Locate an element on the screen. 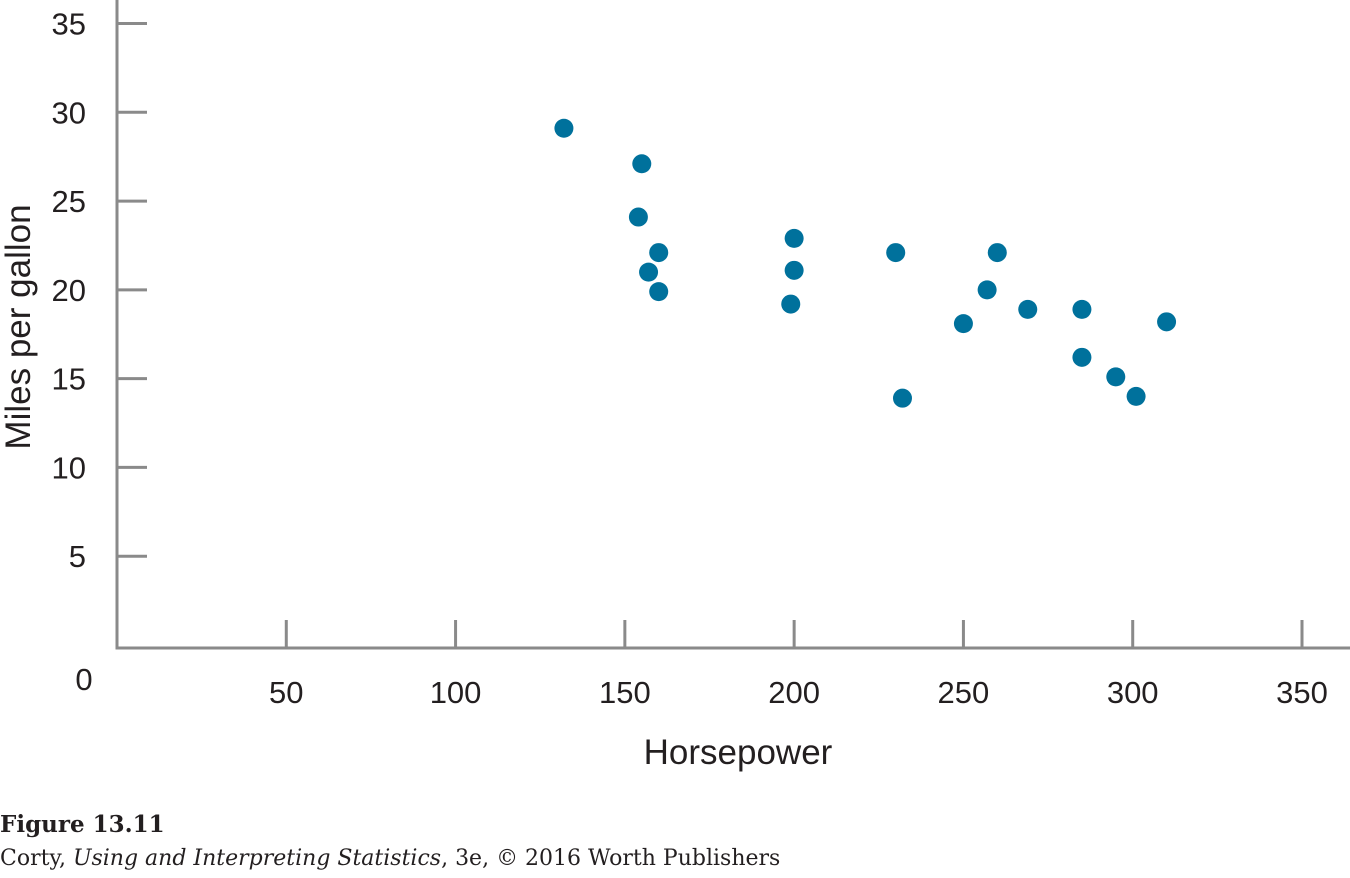  x-tick-label: 150 is located at coordinates (625, 692).